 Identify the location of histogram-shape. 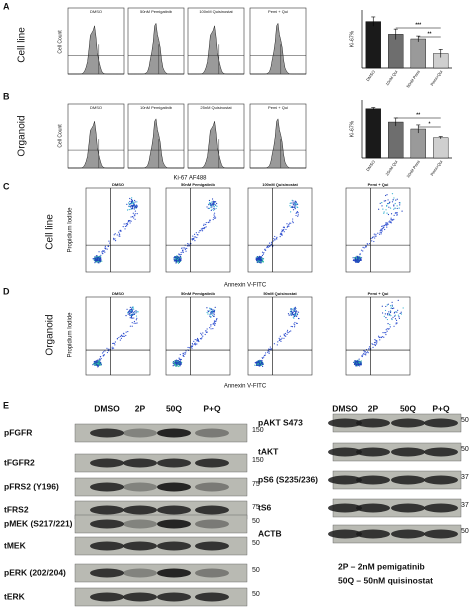
(96, 50).